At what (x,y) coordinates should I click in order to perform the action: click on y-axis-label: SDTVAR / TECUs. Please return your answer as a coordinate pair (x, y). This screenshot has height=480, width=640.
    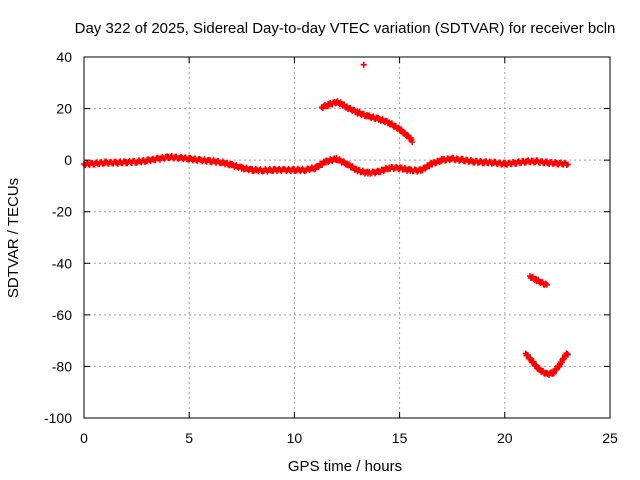
    Looking at the image, I should click on (13, 238).